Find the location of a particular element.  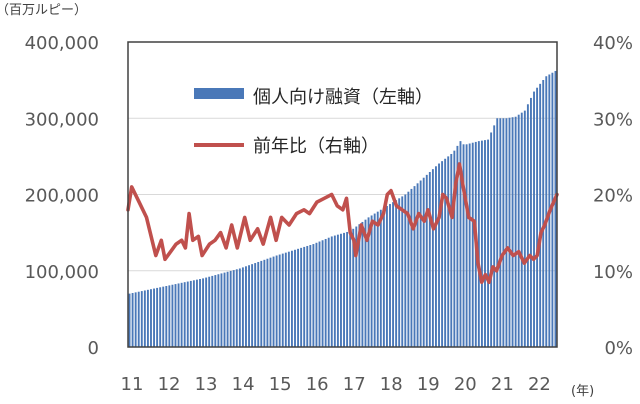

right-axis-tick-label: 10% is located at coordinates (613, 272).